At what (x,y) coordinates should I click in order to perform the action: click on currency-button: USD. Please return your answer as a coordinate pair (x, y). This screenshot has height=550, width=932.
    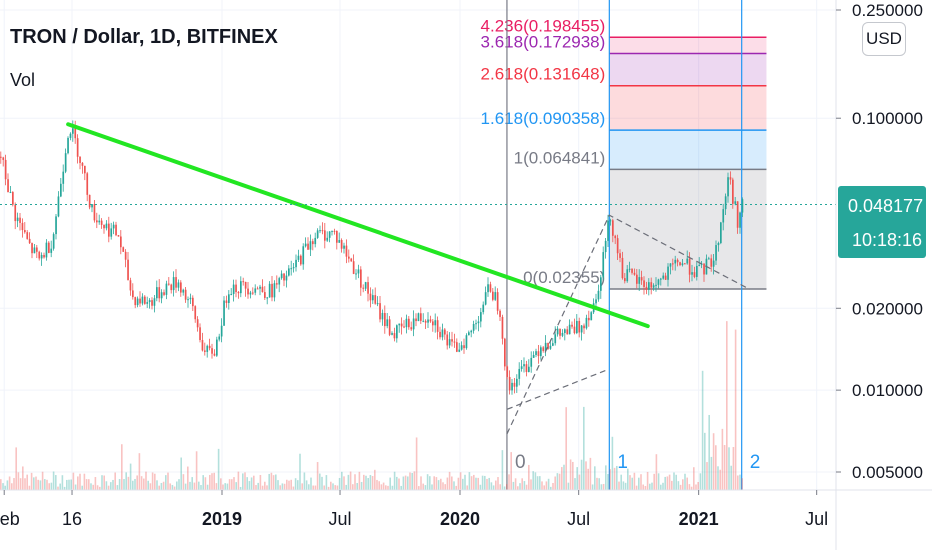
    Looking at the image, I should click on (884, 39).